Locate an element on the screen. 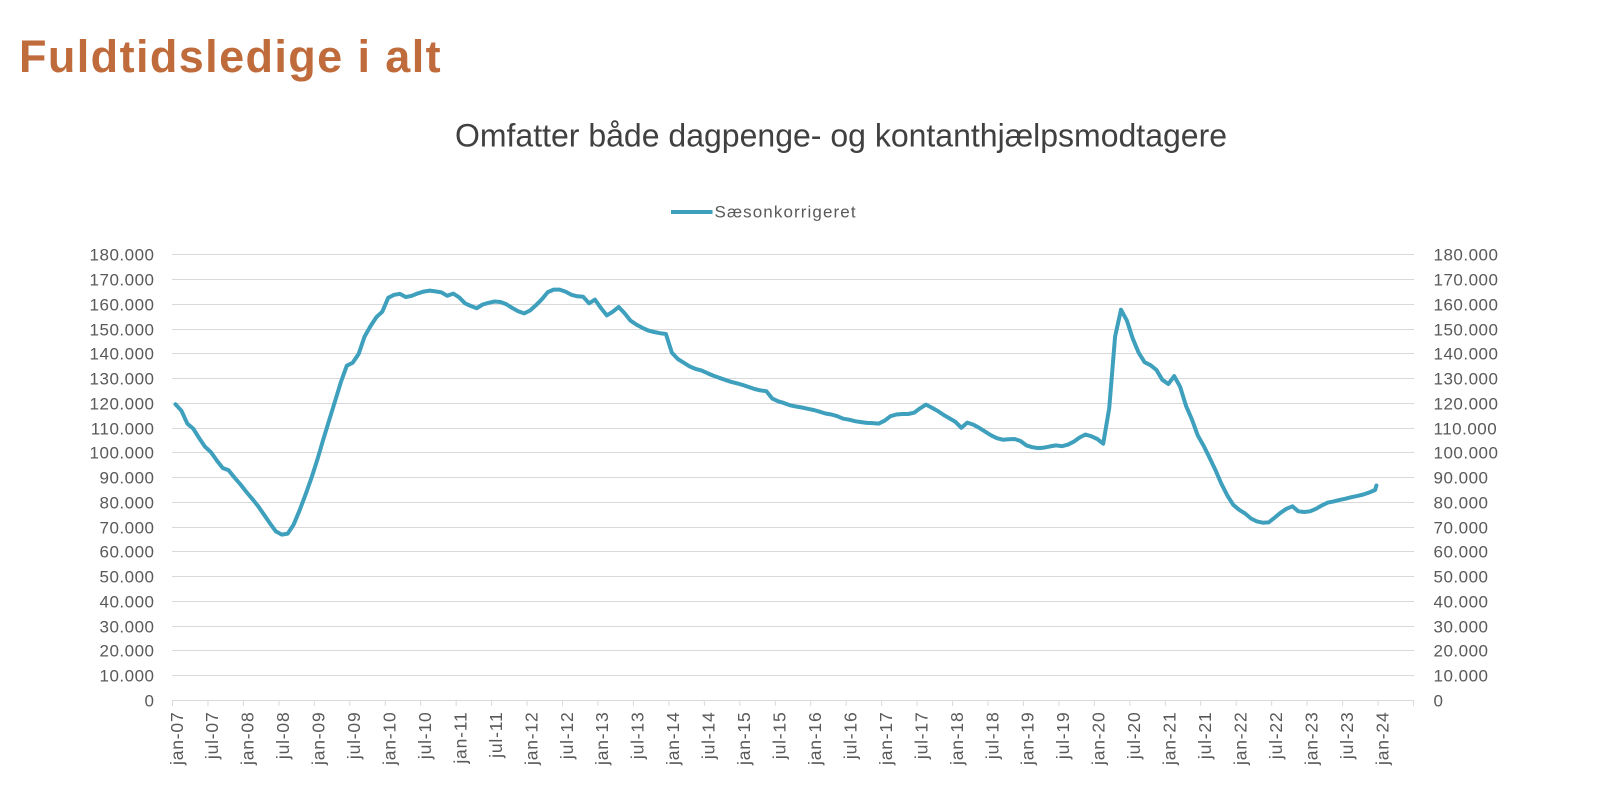 This screenshot has width=1600, height=800. svg-text: jul-23 is located at coordinates (1347, 736).